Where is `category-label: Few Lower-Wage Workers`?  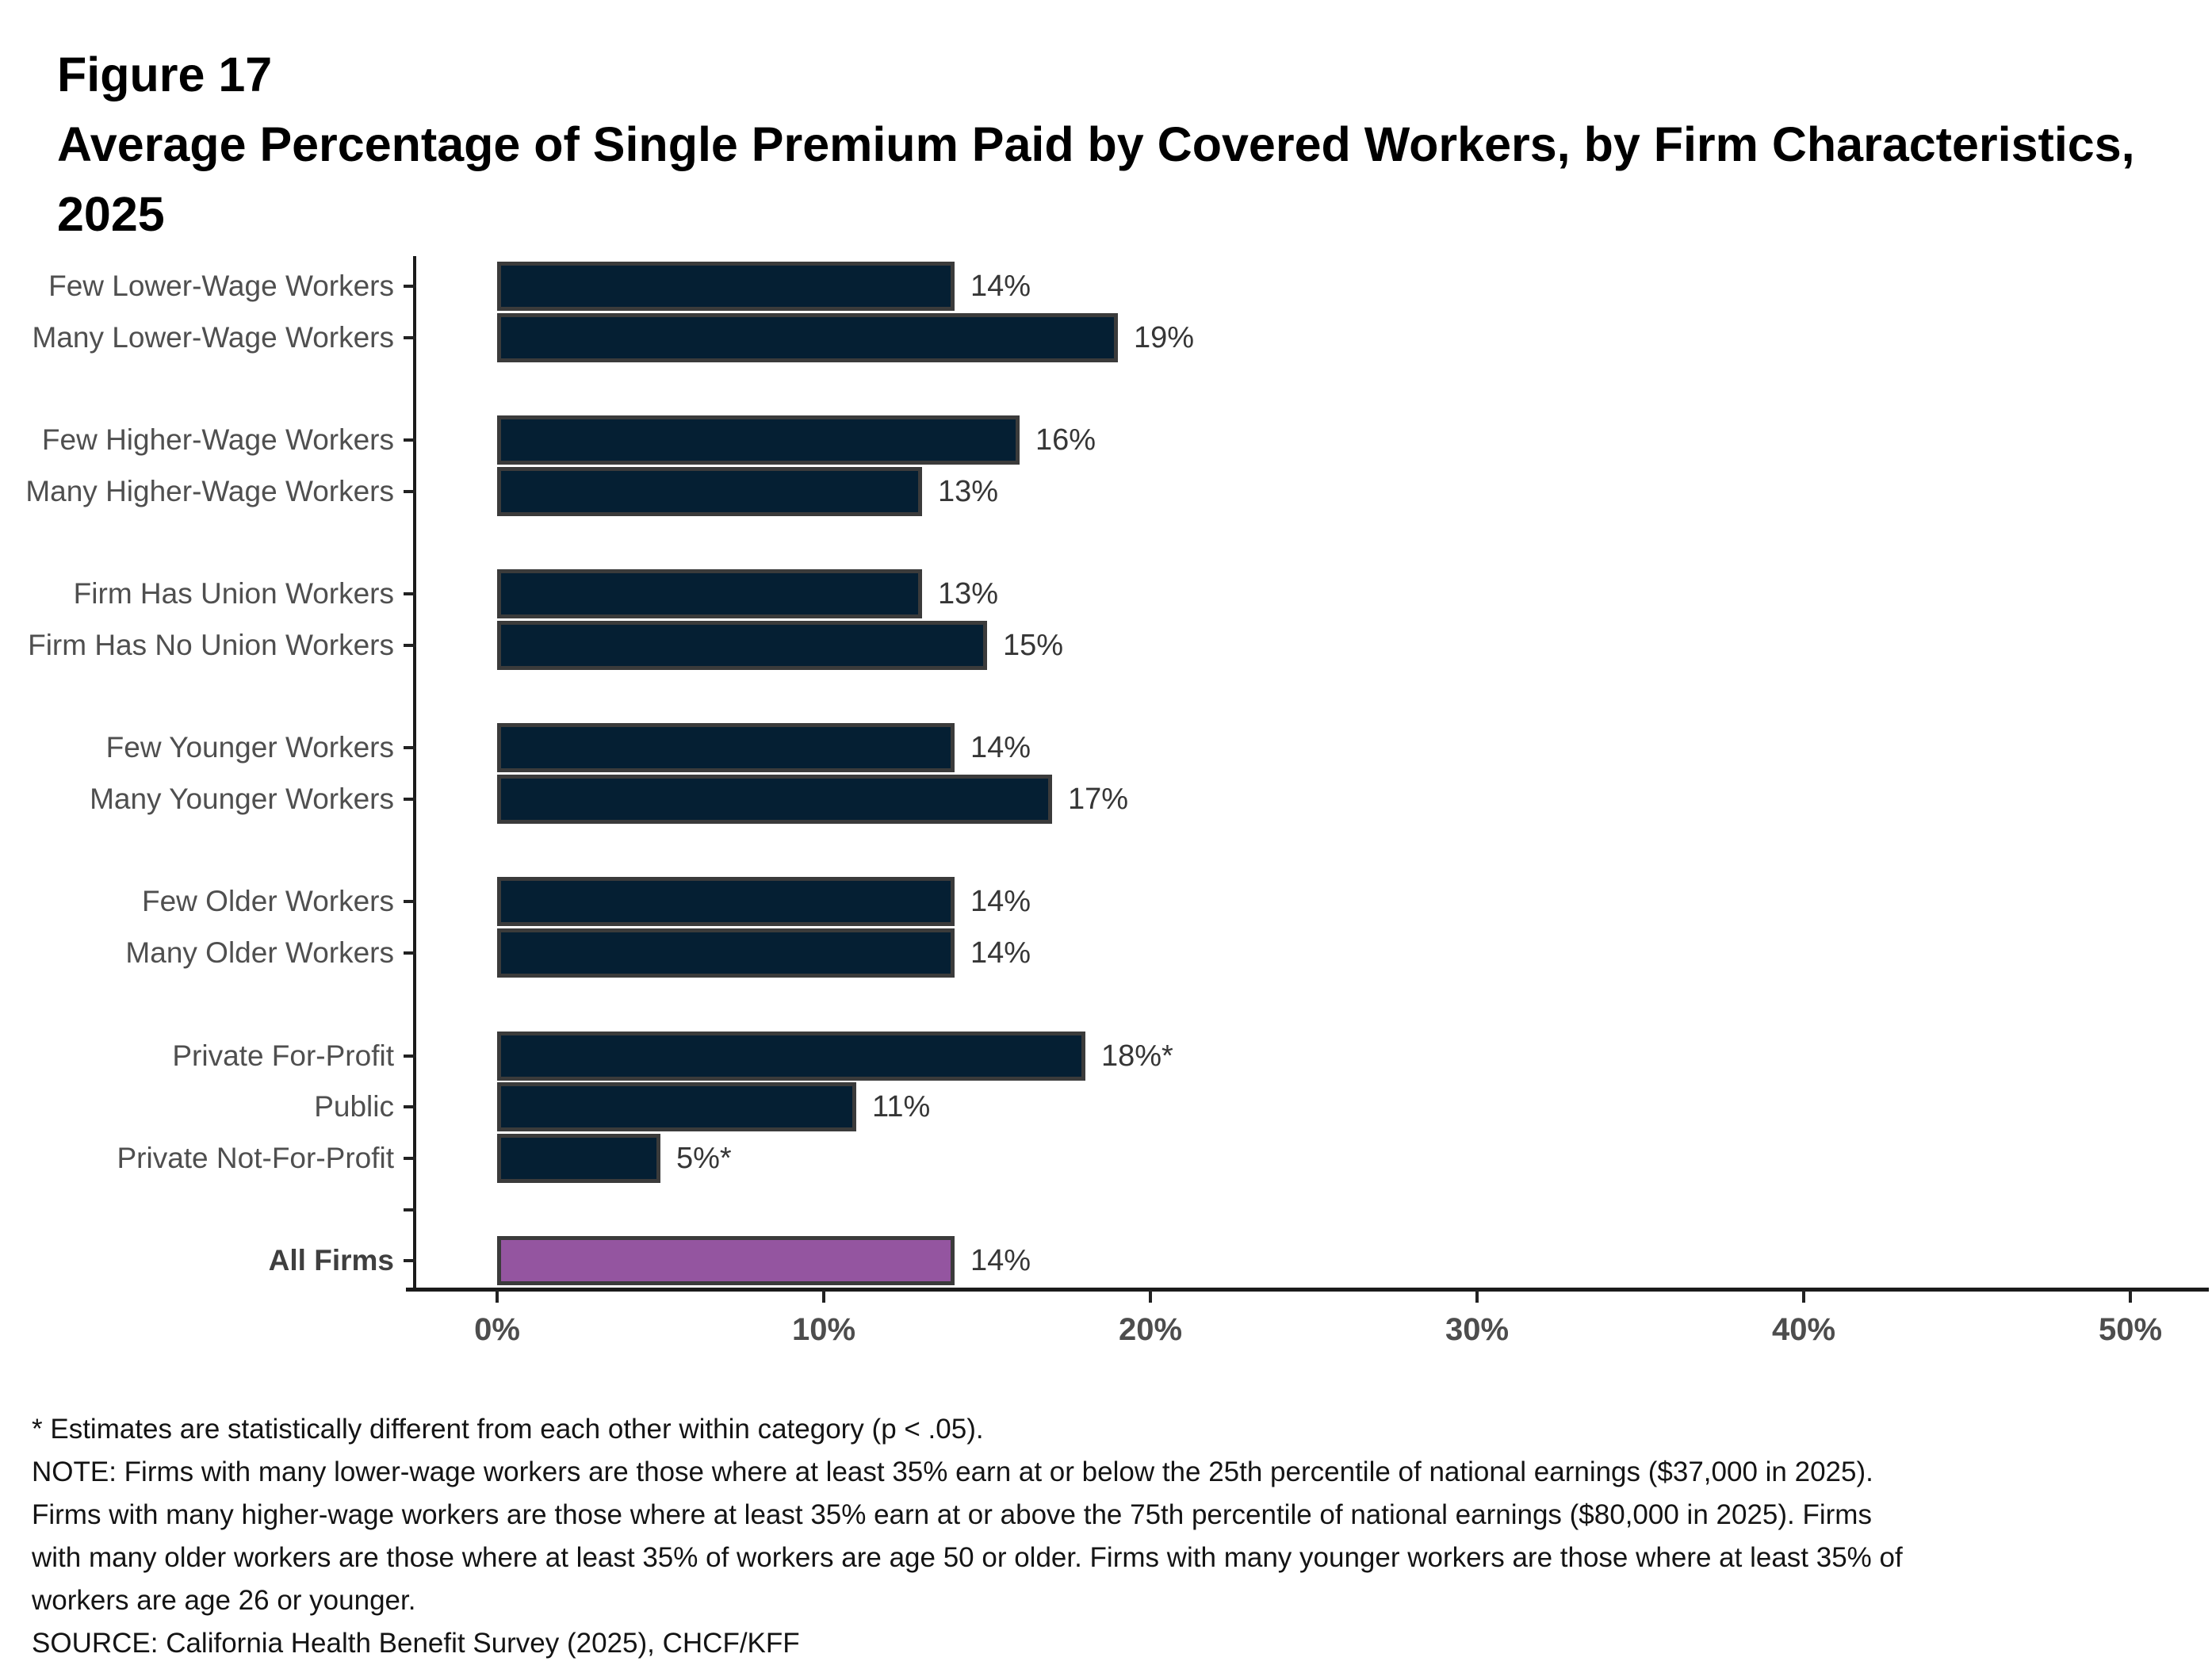
category-label: Few Lower-Wage Workers is located at coordinates (221, 286).